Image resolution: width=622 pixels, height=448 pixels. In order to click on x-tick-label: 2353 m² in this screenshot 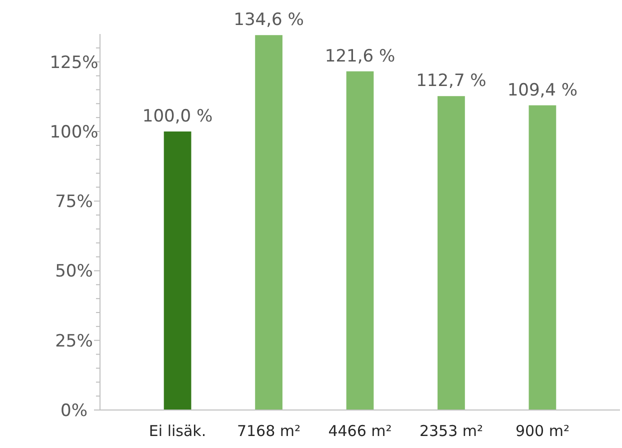, I will do `click(451, 431)`.